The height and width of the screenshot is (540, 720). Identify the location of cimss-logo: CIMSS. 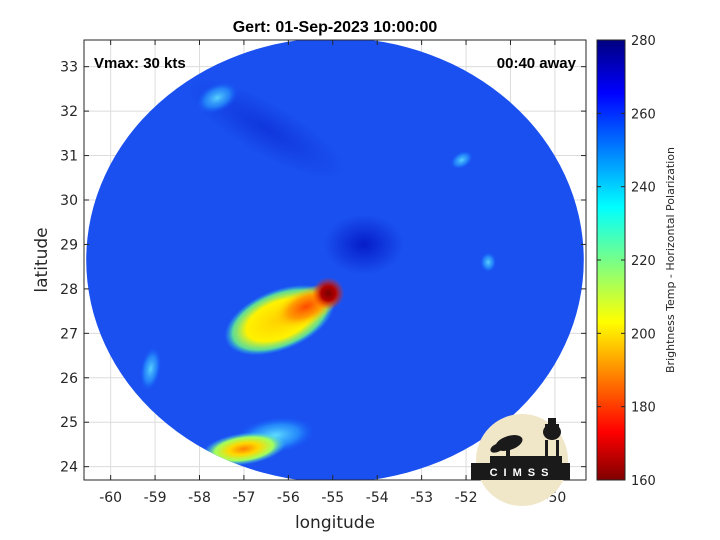
(520, 460).